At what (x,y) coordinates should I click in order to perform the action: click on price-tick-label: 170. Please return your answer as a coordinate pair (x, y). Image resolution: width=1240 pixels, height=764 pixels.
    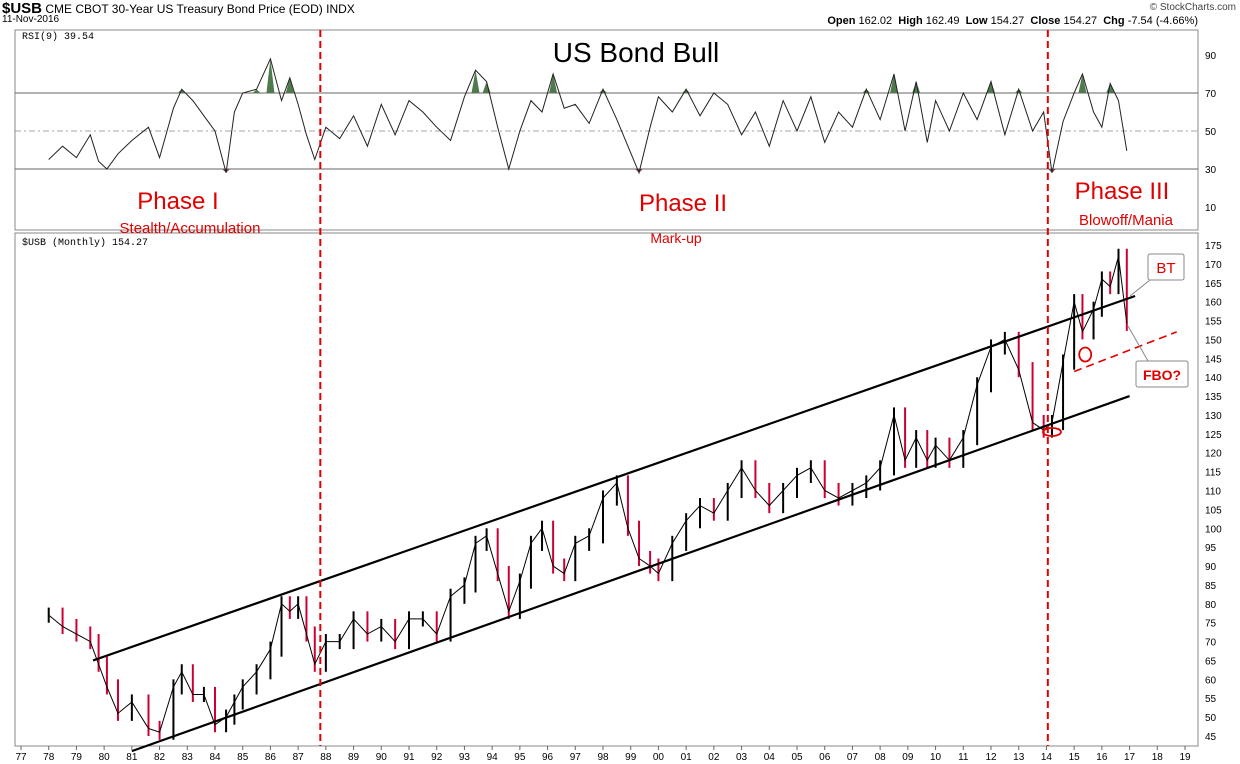
    Looking at the image, I should click on (1213, 265).